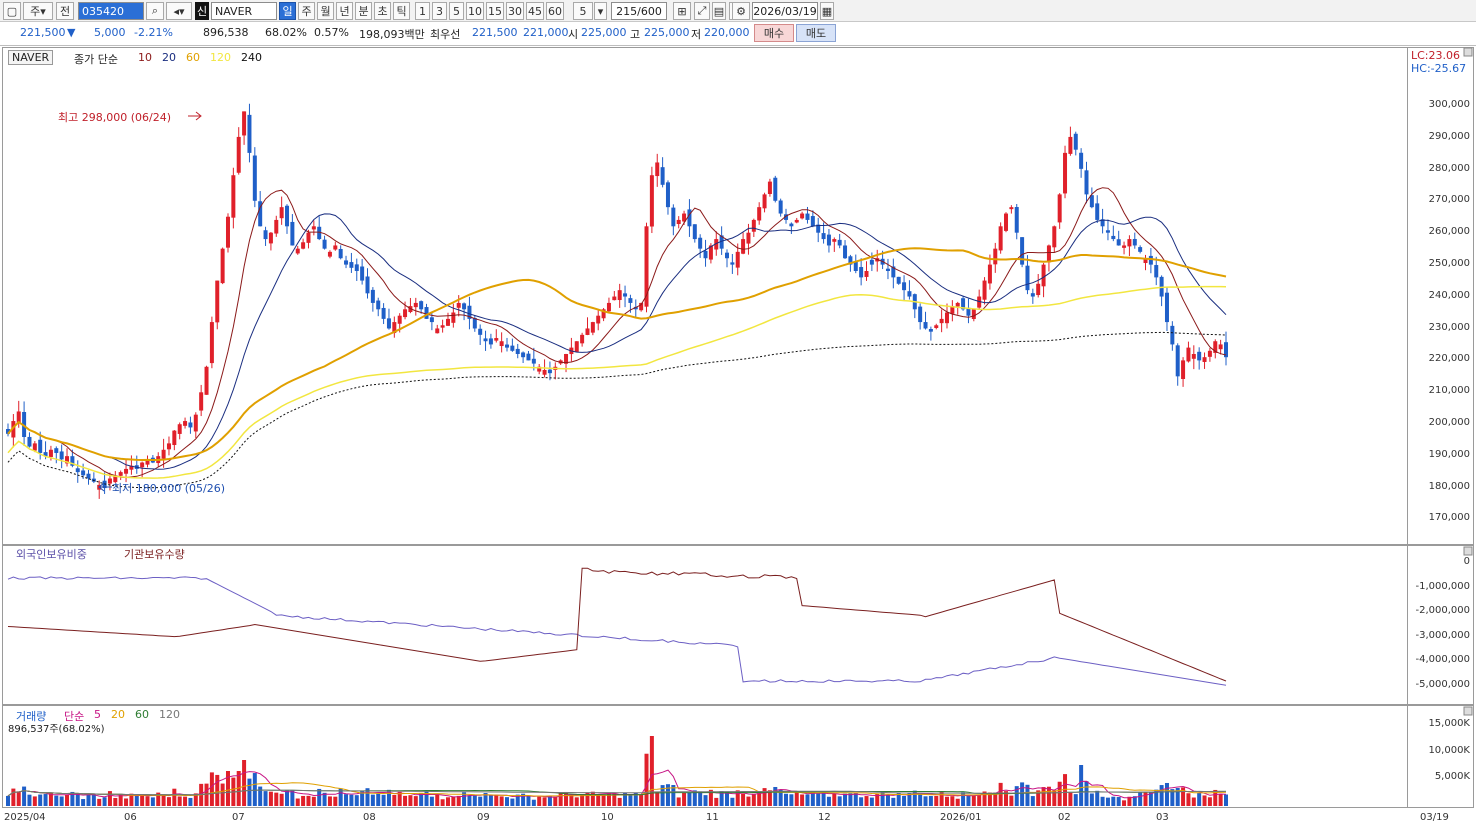 This screenshot has width=1476, height=827. I want to click on minute-10-button: 10, so click(475, 11).